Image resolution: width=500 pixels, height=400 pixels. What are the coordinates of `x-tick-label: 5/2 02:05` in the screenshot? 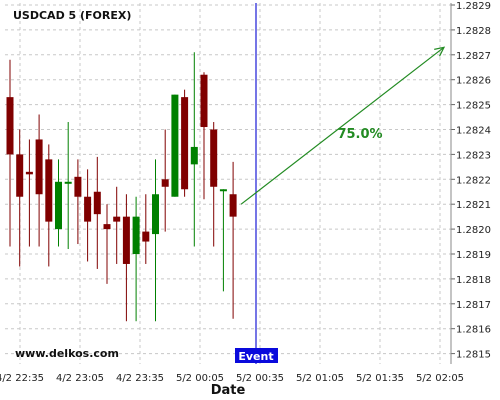 It's located at (440, 378).